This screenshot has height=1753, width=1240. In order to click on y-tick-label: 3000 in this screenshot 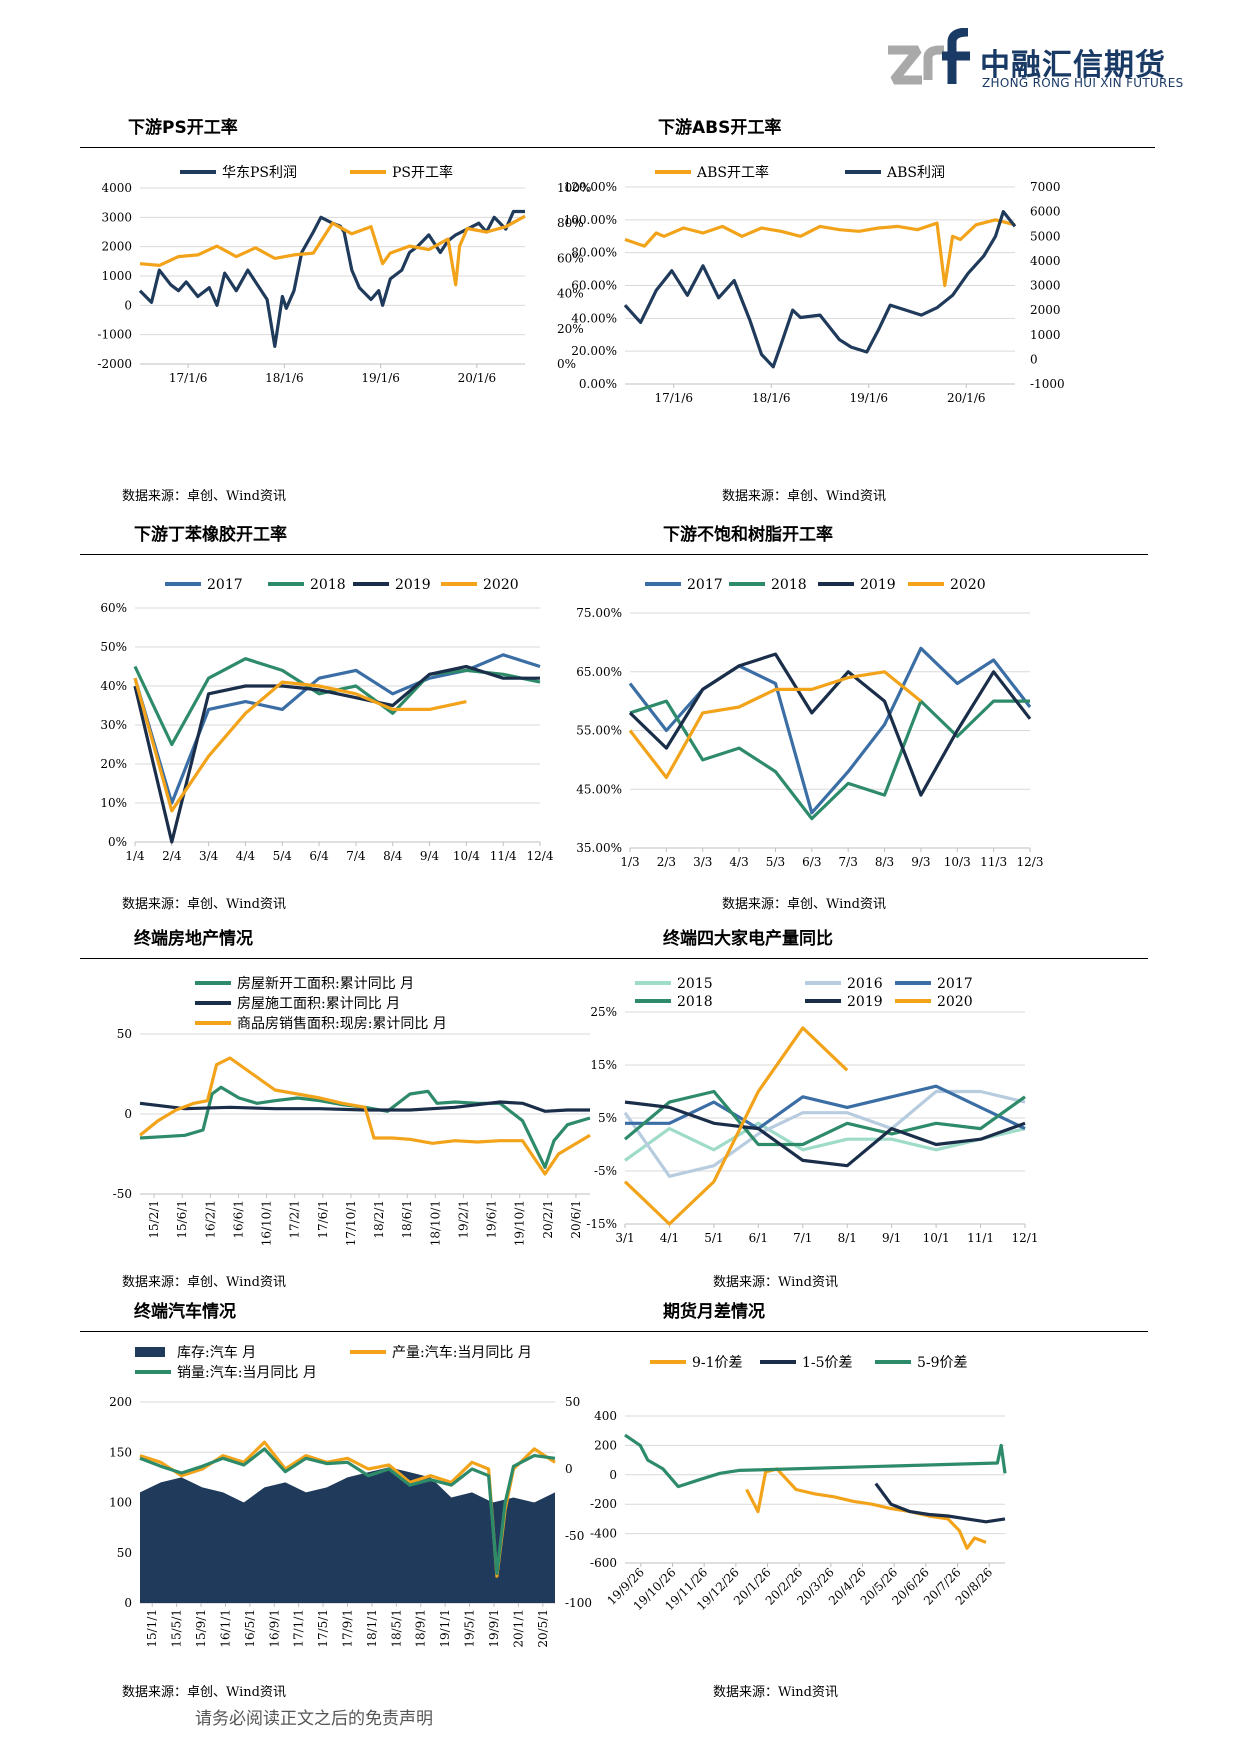, I will do `click(116, 217)`.